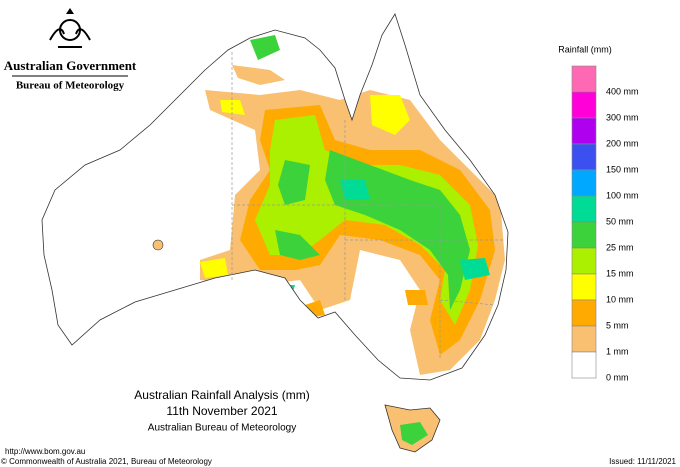 This screenshot has height=467, width=680. What do you see at coordinates (585, 49) in the screenshot?
I see `legend-title: Rainfall (mm)` at bounding box center [585, 49].